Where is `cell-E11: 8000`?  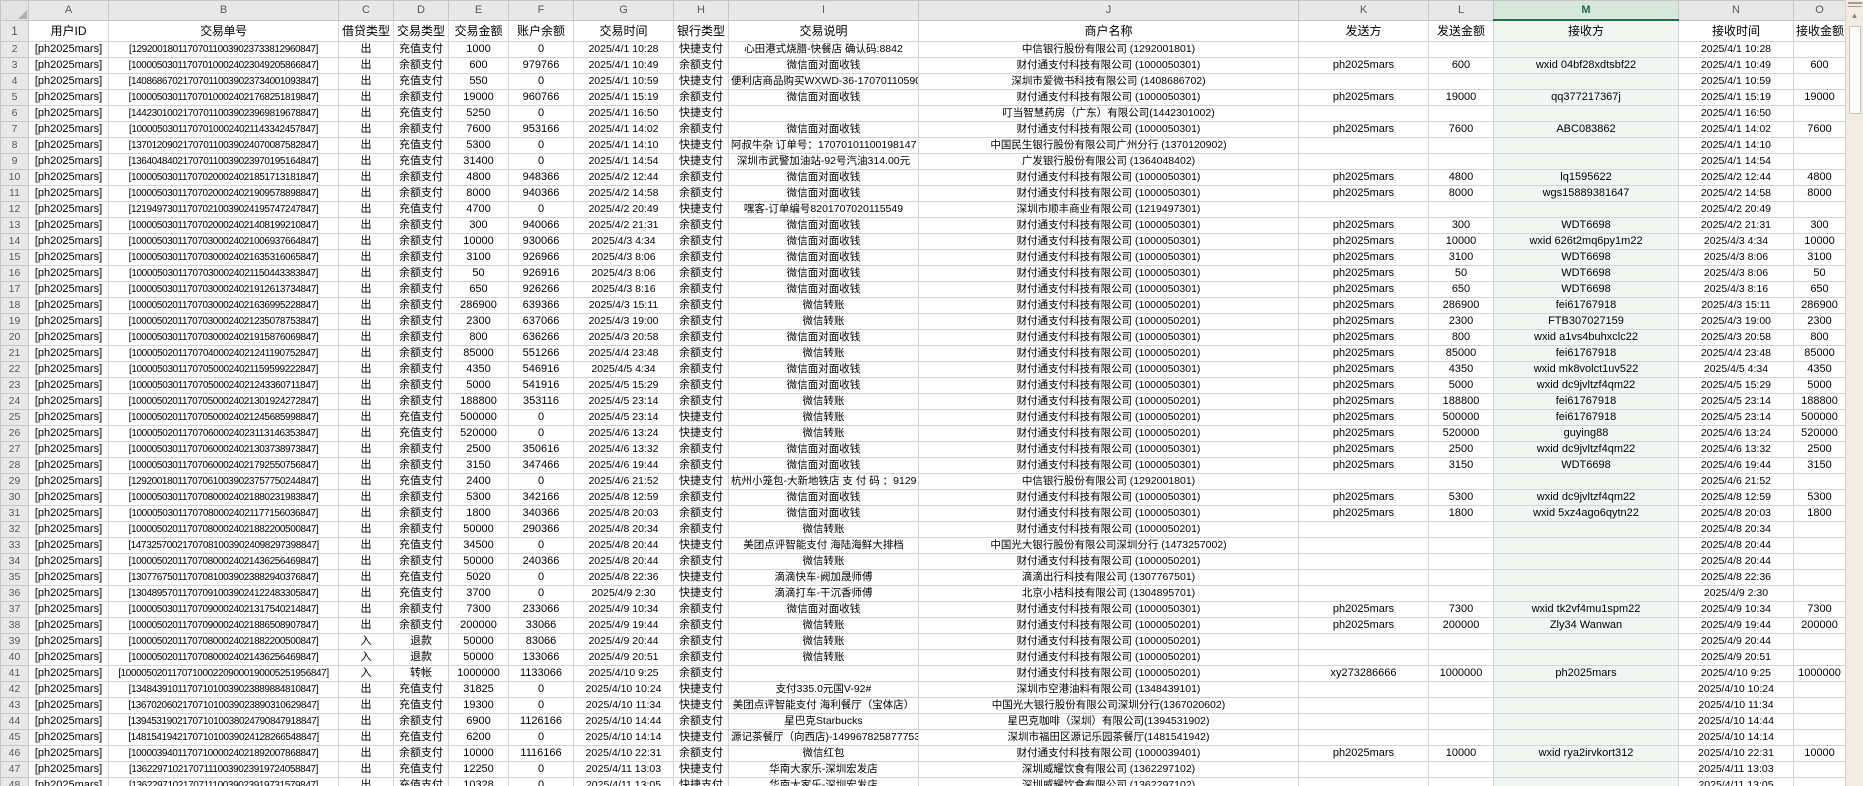 cell-E11: 8000 is located at coordinates (478, 193).